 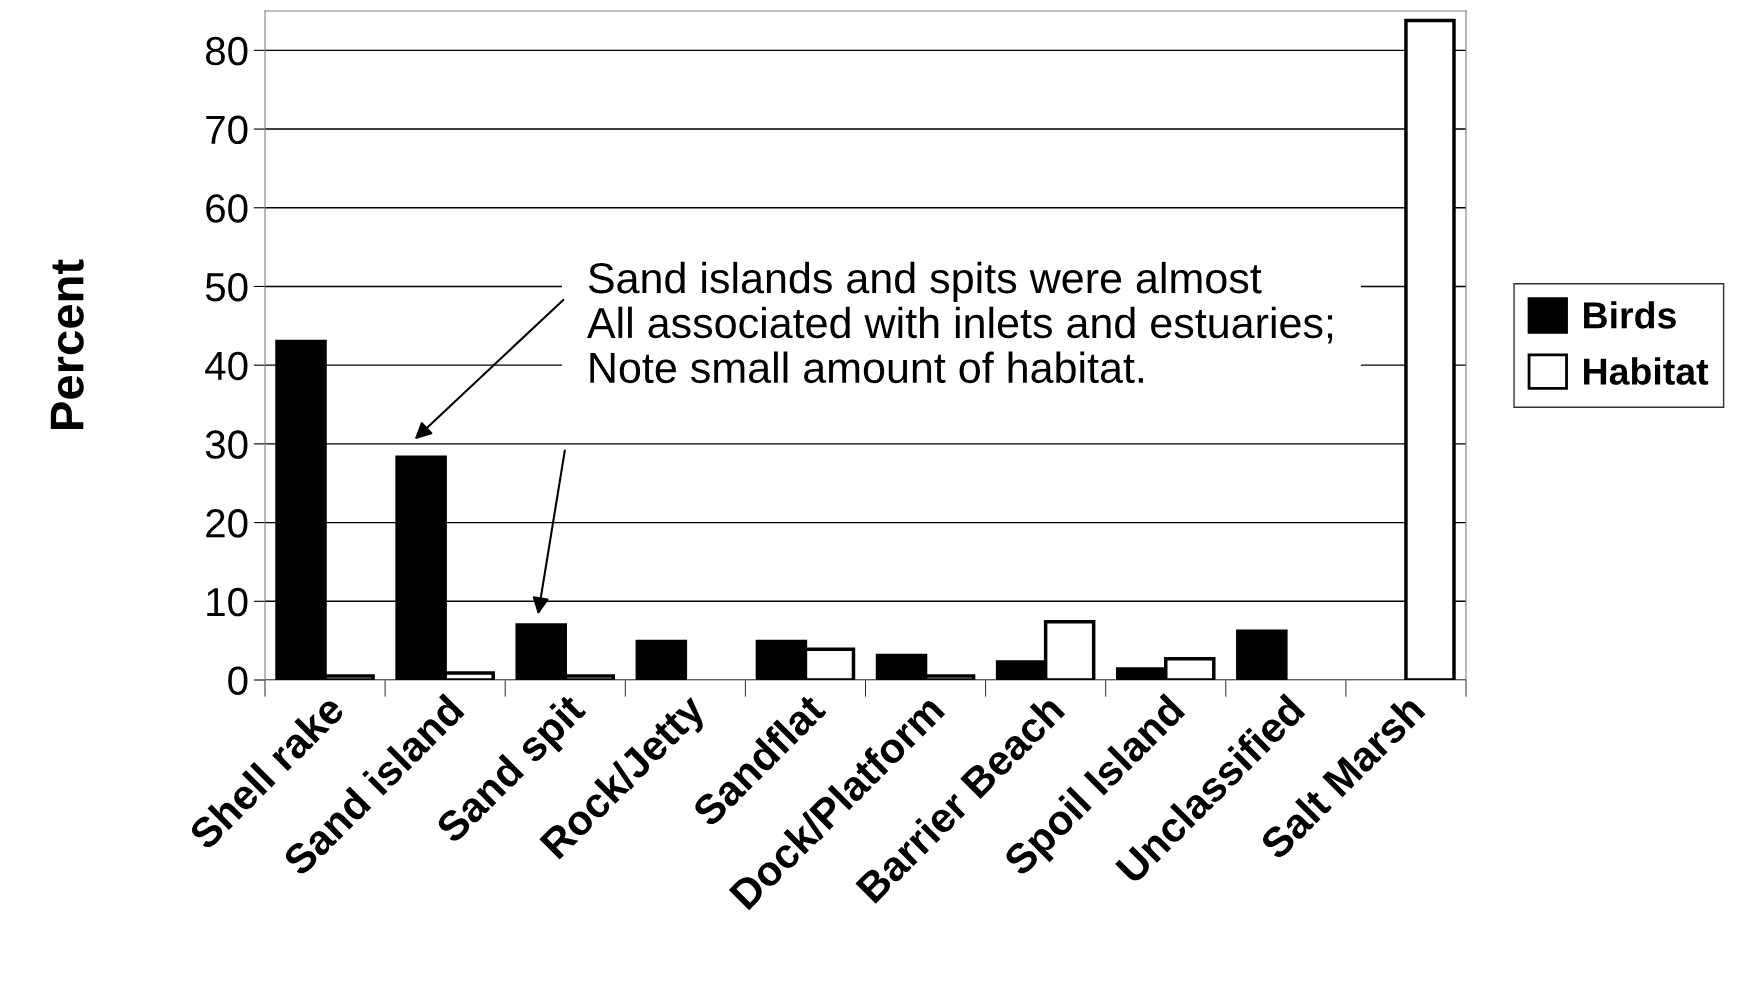 I want to click on y-tick-label: 60, so click(x=227, y=208).